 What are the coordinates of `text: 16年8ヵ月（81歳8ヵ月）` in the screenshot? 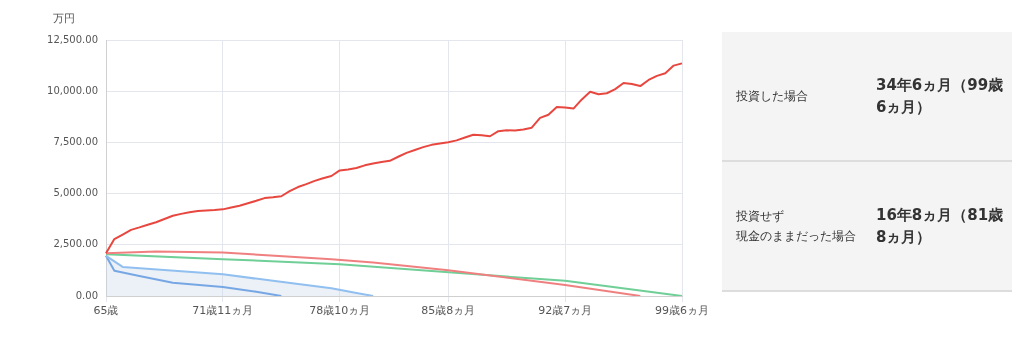 It's located at (940, 226).